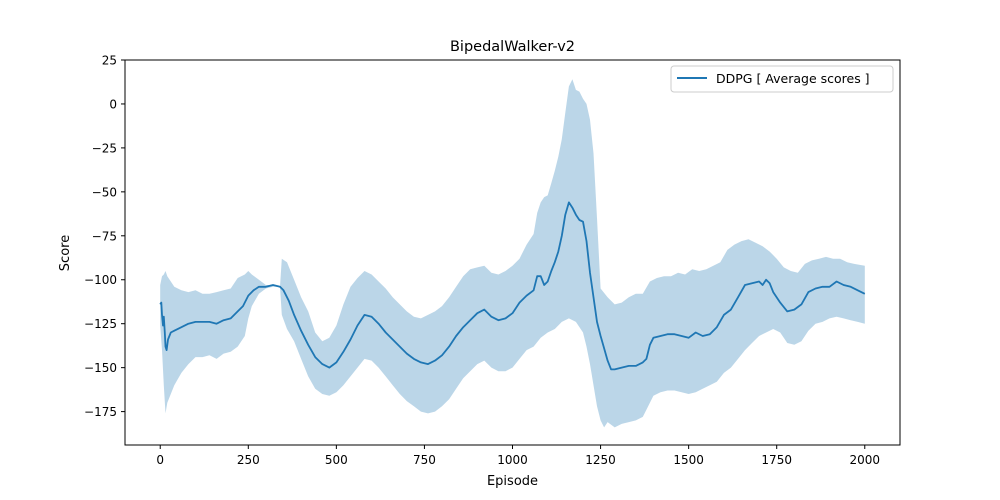  I want to click on legend-box, so click(782, 79).